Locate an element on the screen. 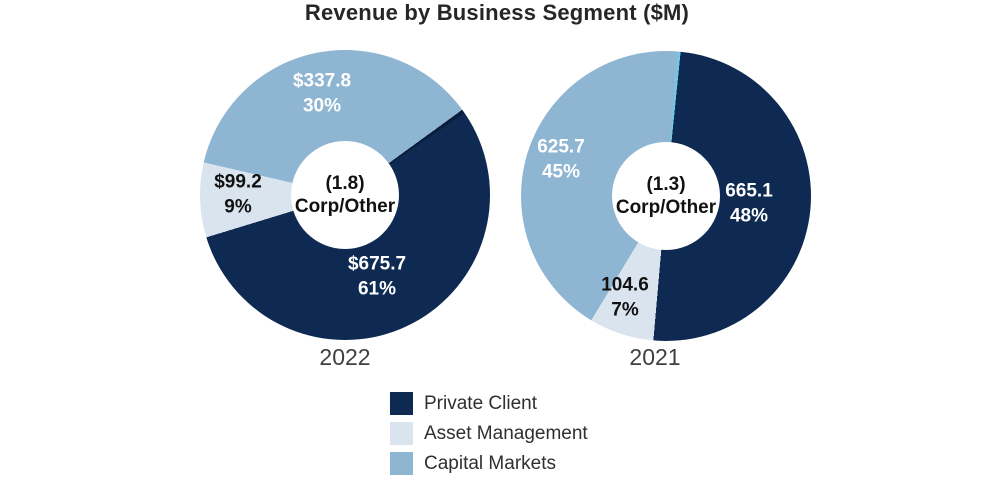 The width and height of the screenshot is (994, 488). donut-center-2022: (1.8) Corp/Other is located at coordinates (345, 195).